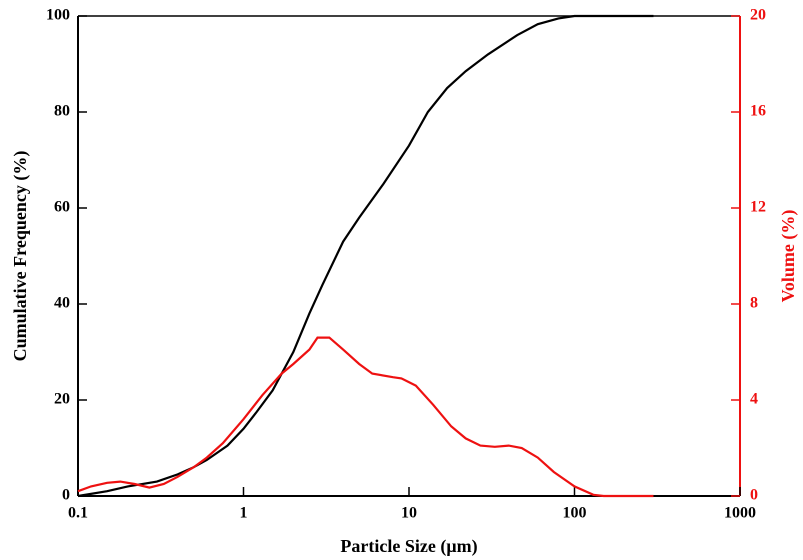 The width and height of the screenshot is (803, 560). I want to click on y2-tick-label: 12, so click(758, 207).